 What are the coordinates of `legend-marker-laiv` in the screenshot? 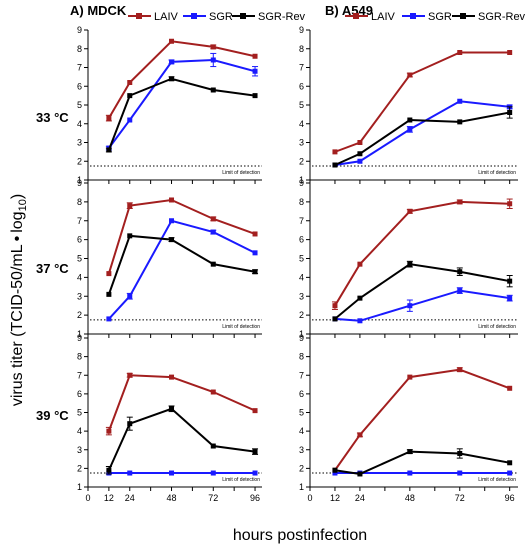 It's located at (139, 16).